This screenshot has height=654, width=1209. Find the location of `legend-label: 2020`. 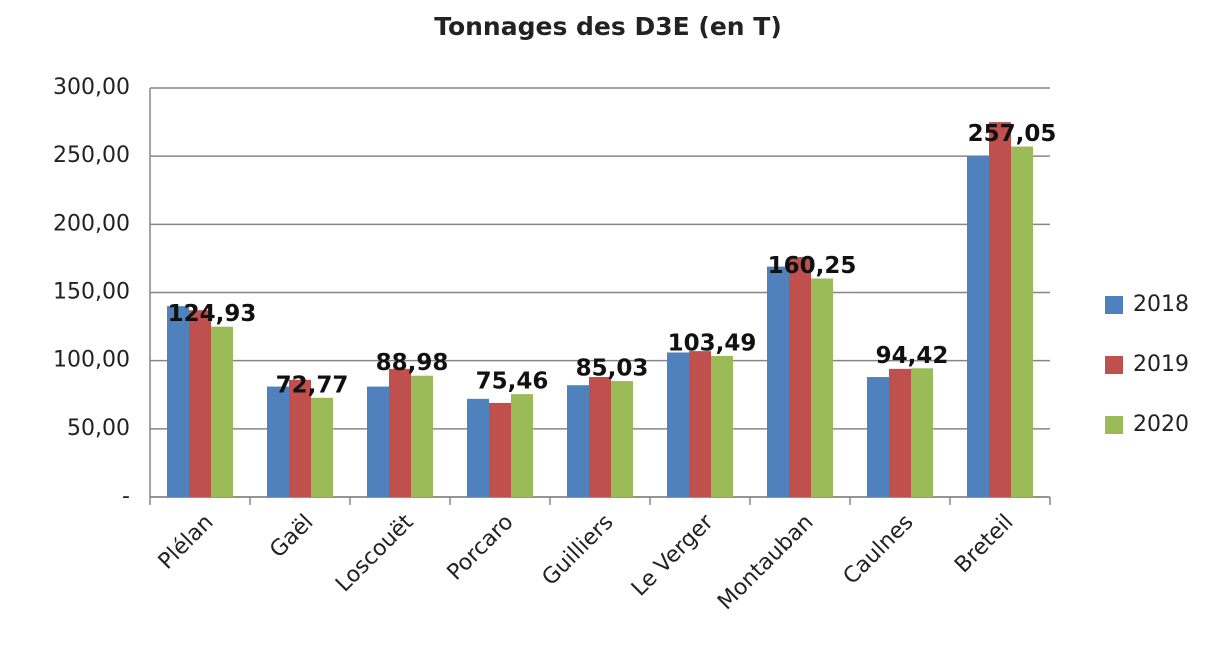

legend-label: 2020 is located at coordinates (1161, 424).